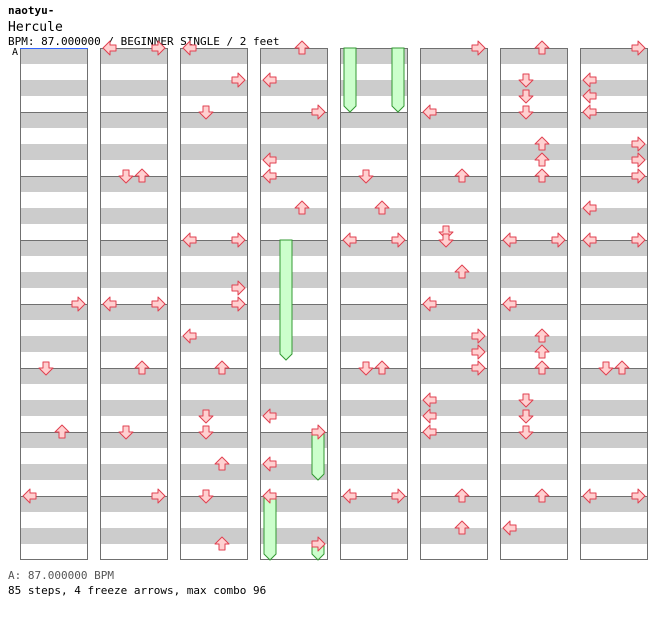 The image size is (672, 620). I want to click on freeze-arrow-down, so click(286, 300).